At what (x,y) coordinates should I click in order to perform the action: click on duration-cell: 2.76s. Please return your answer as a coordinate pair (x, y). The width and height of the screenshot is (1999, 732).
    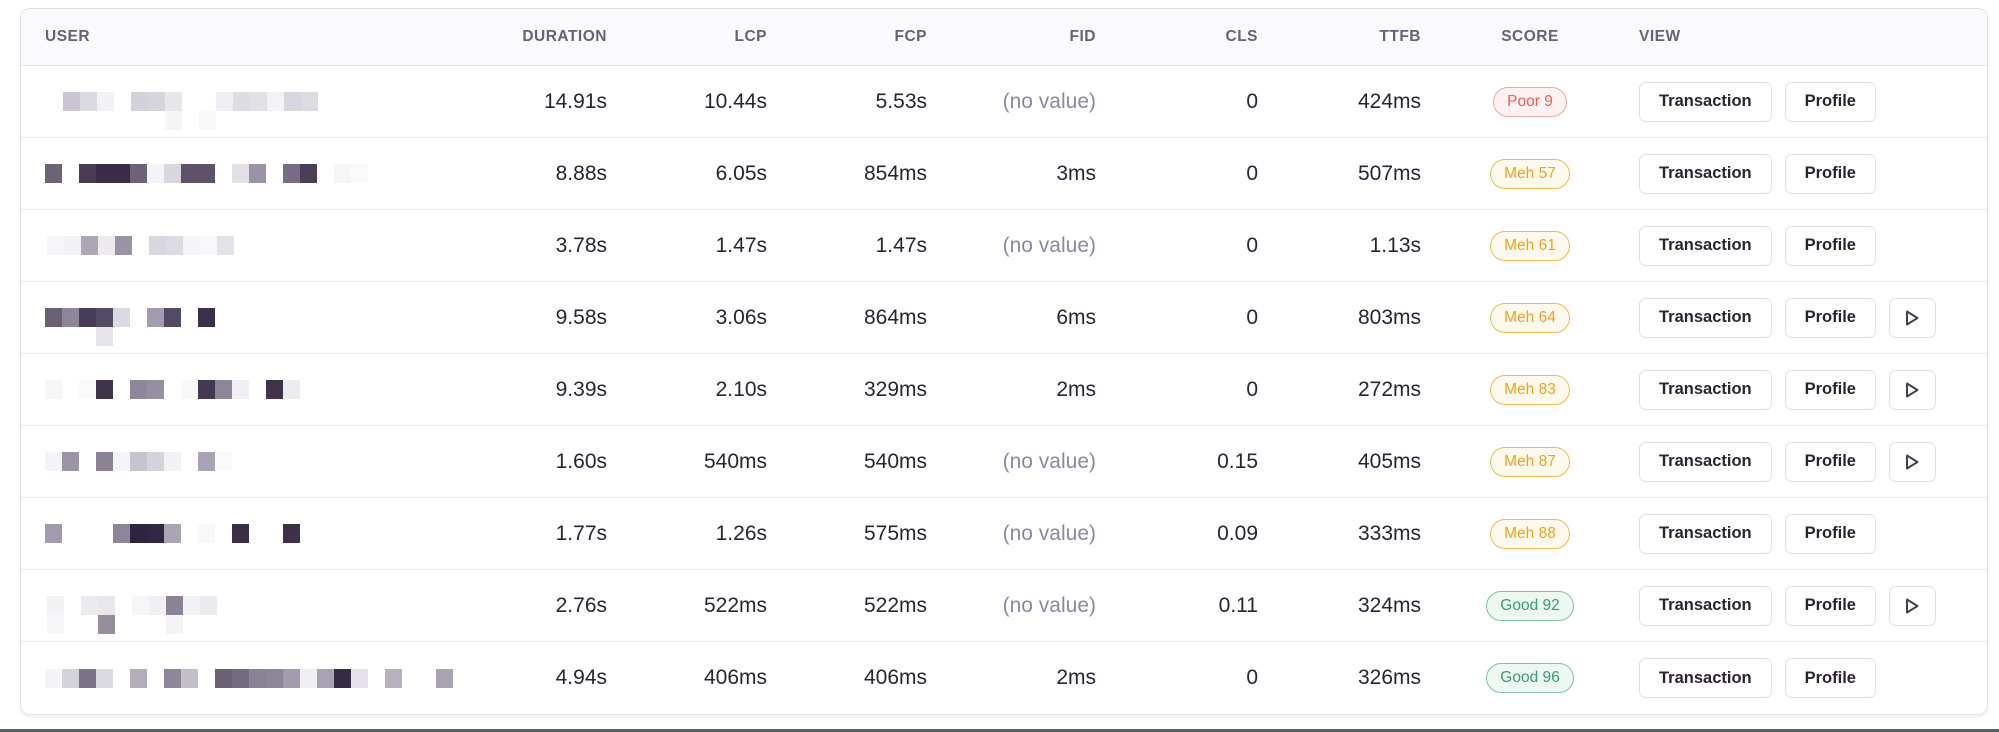
    Looking at the image, I should click on (581, 605).